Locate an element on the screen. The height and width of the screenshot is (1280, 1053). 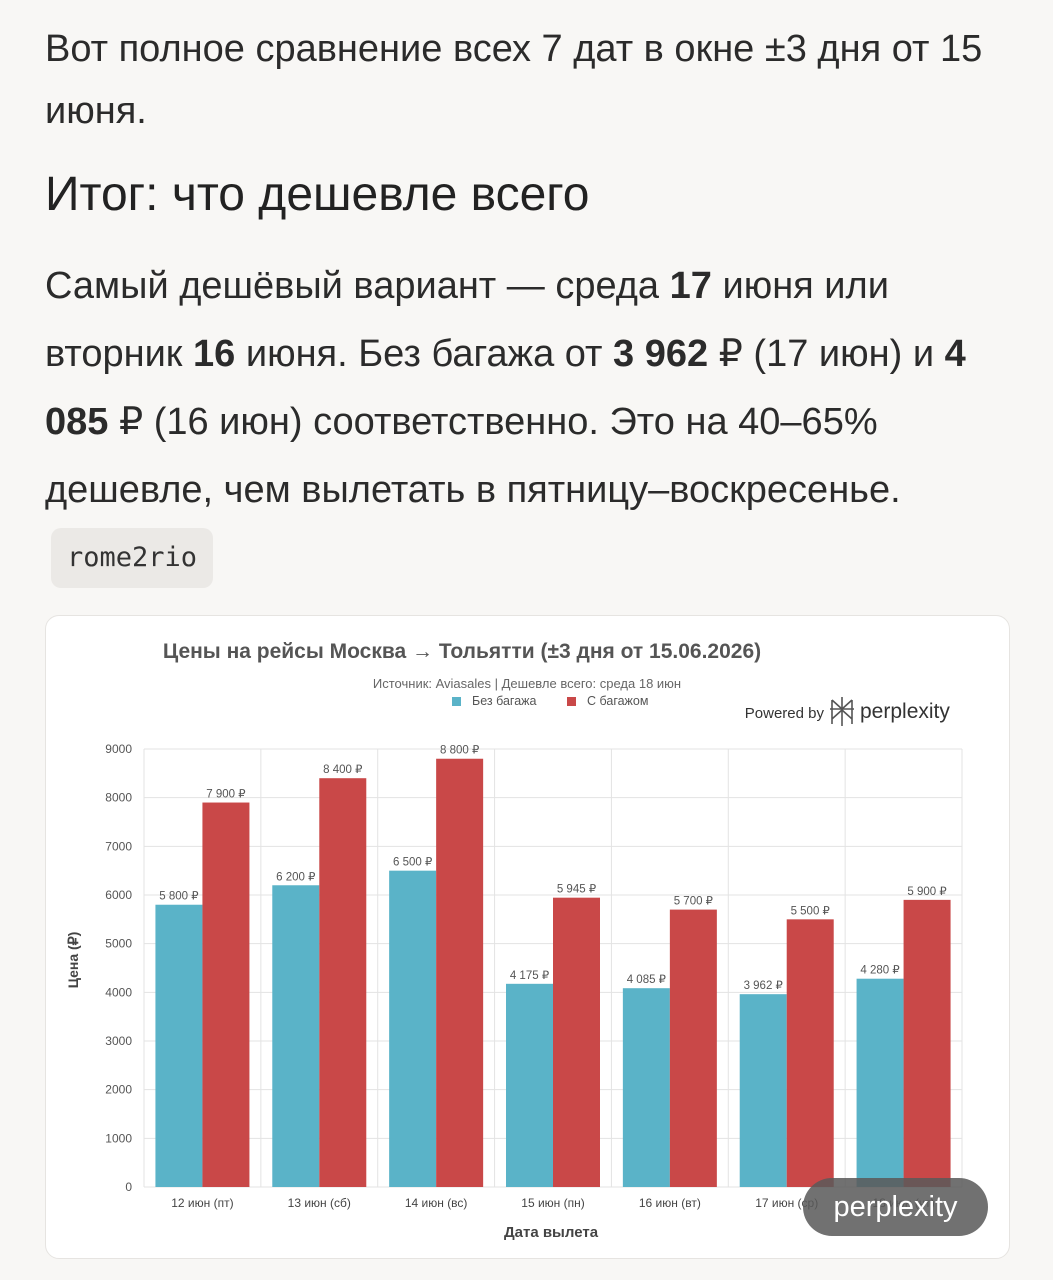
y-tick-label: 2000 is located at coordinates (118, 1090).